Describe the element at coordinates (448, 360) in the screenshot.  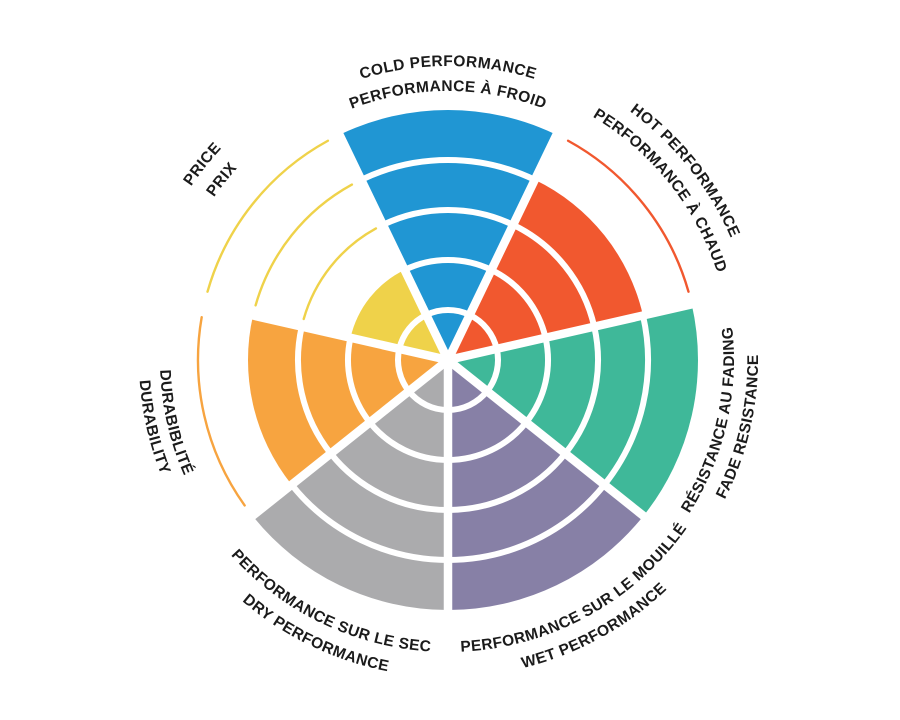
I see `hub-dot` at that location.